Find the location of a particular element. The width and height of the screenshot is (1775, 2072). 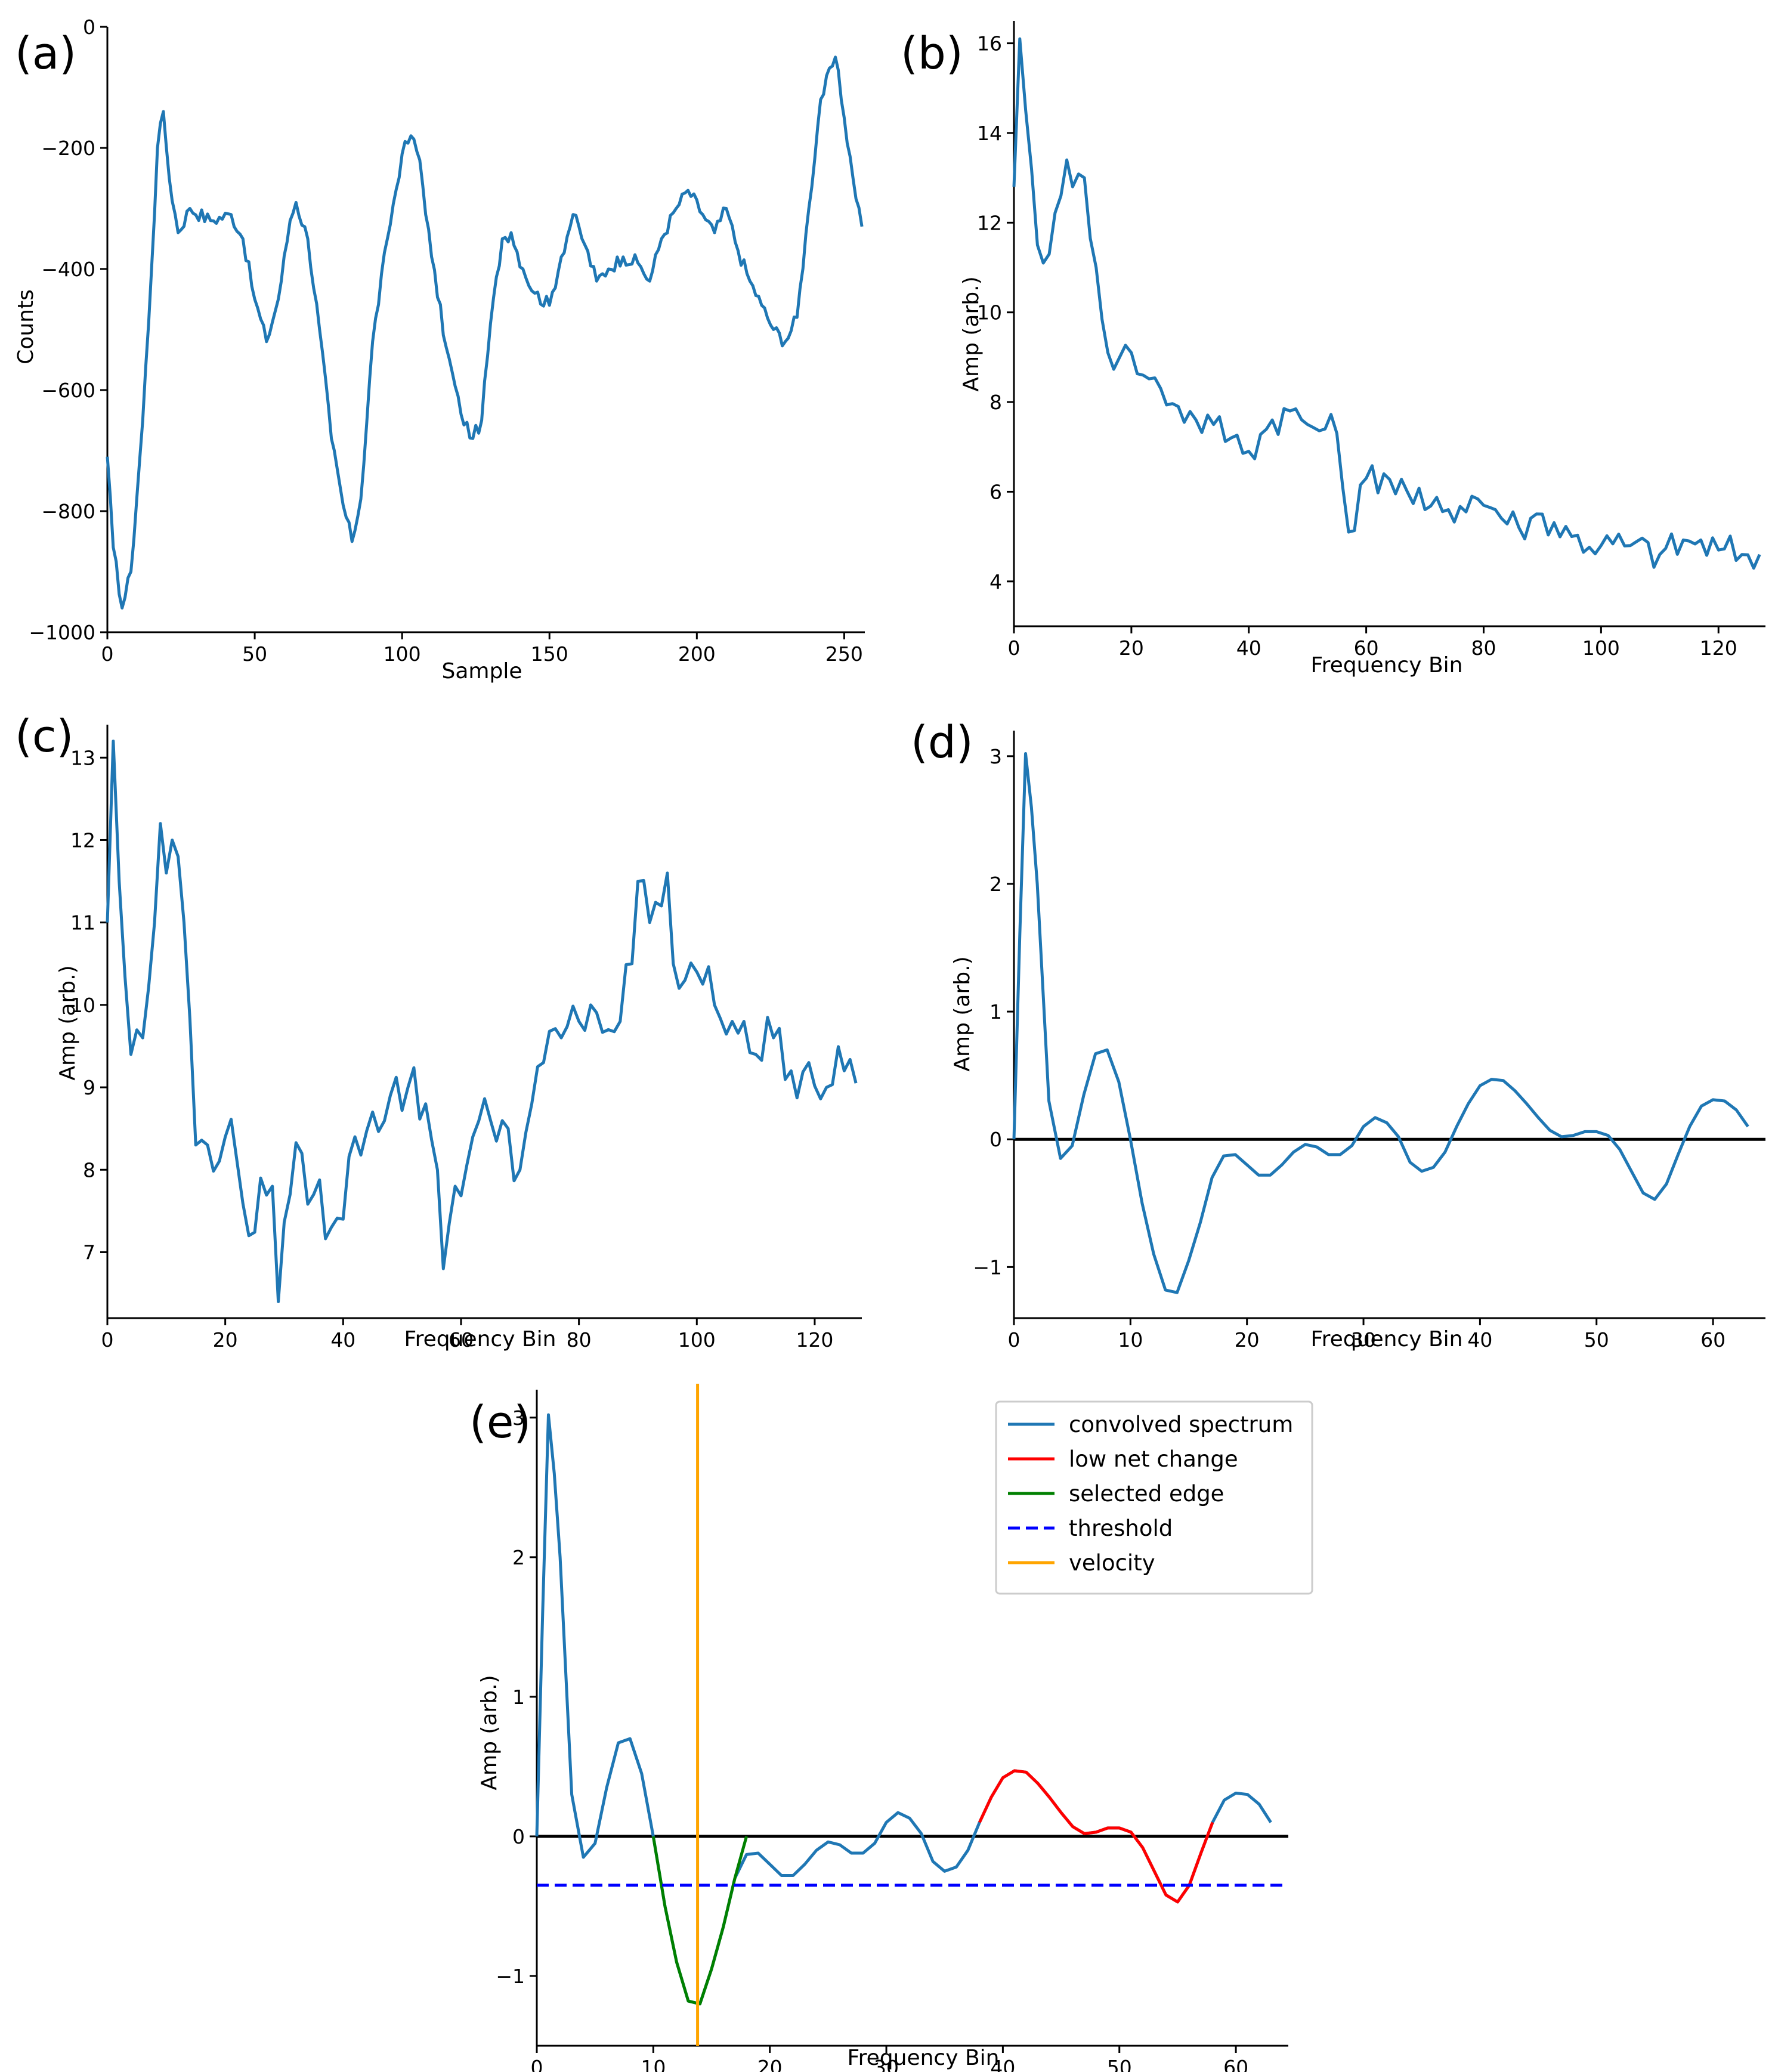

panel-b-xlabel: Frequency Bin is located at coordinates (1387, 665).